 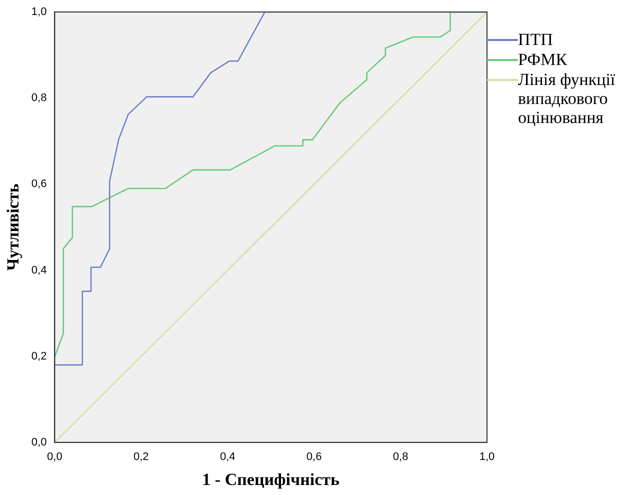 What do you see at coordinates (39, 356) in the screenshot?
I see `y-tick-label: 0,2` at bounding box center [39, 356].